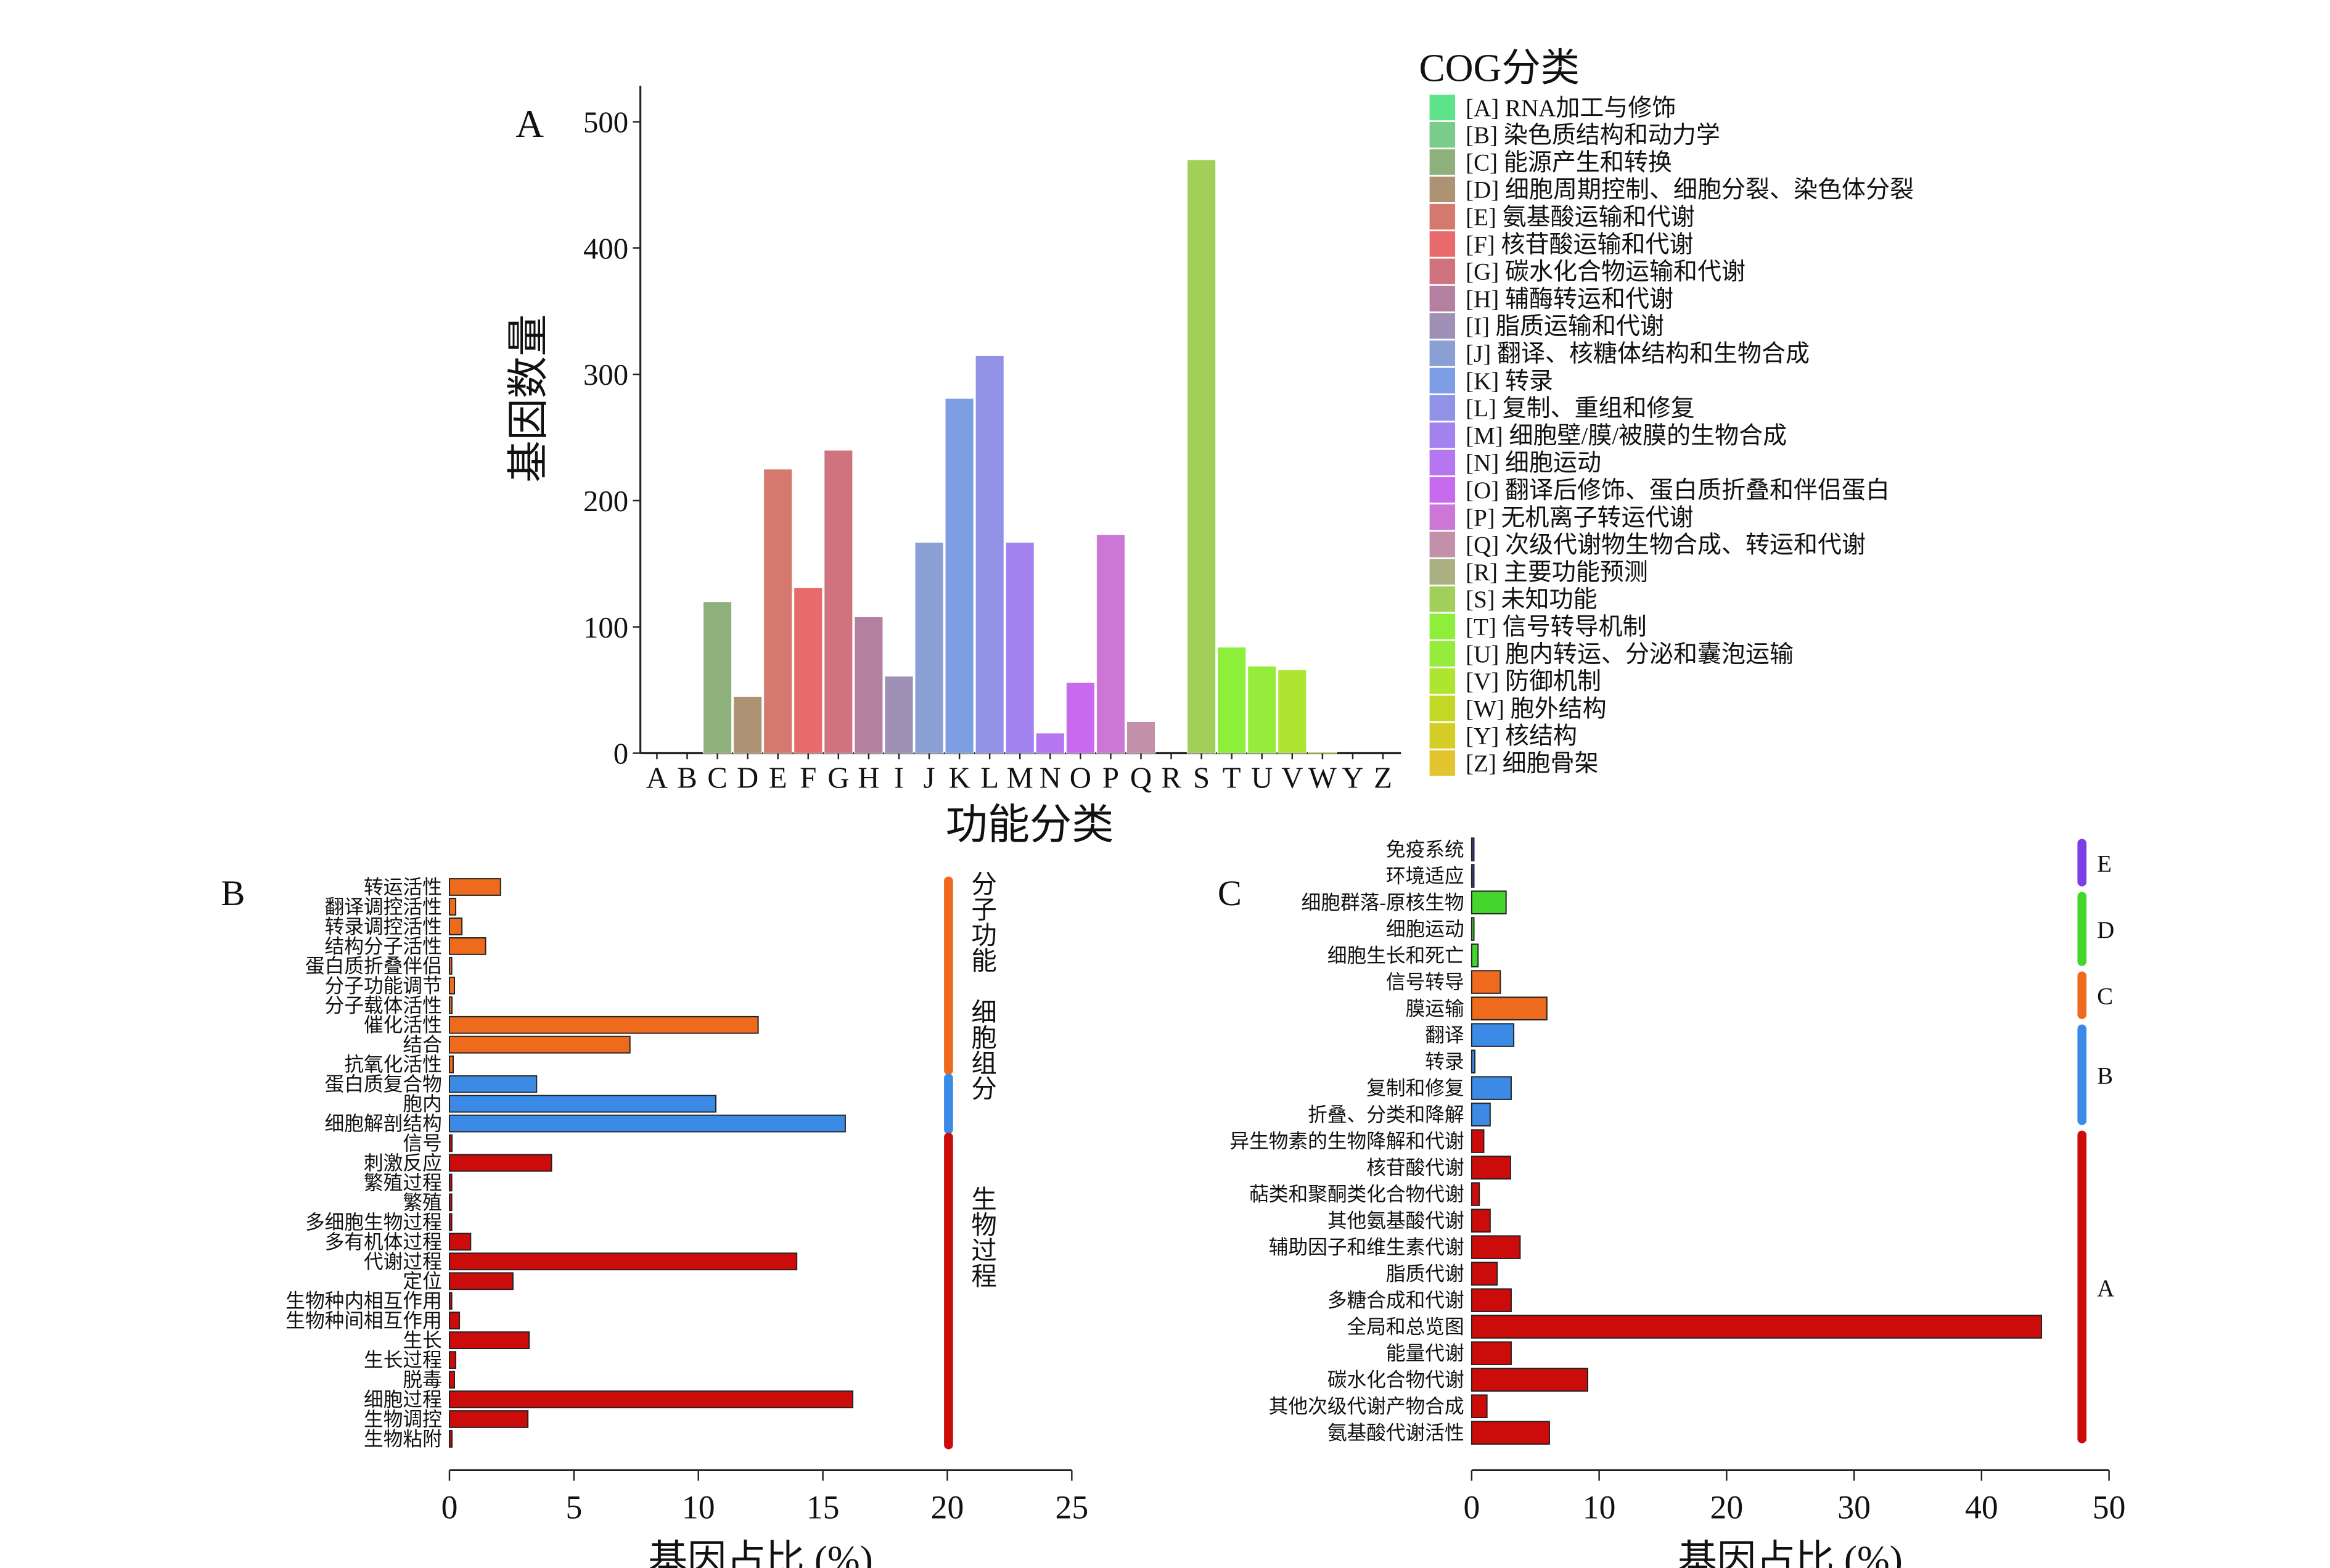 The image size is (2330, 1568). What do you see at coordinates (1425, 877) in the screenshot?
I see `category-label: 环境适应` at bounding box center [1425, 877].